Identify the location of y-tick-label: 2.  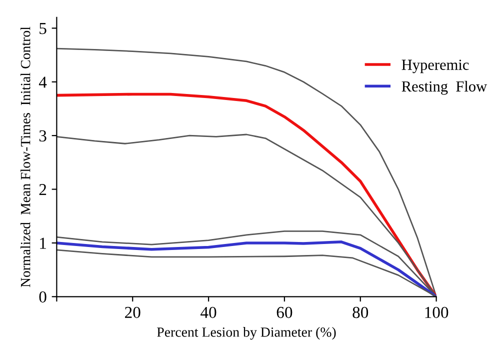
(42, 190).